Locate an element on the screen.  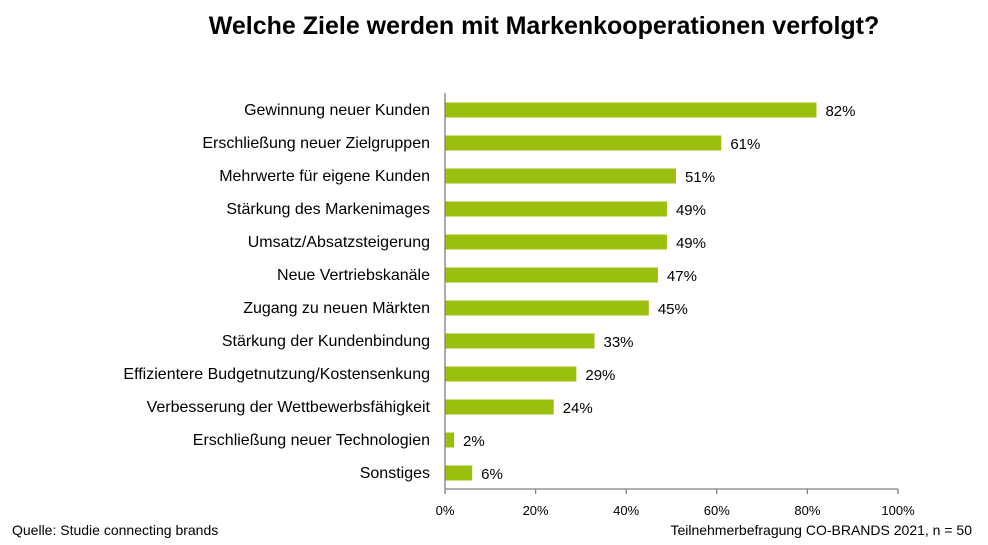
value-label: 33% is located at coordinates (618, 342).